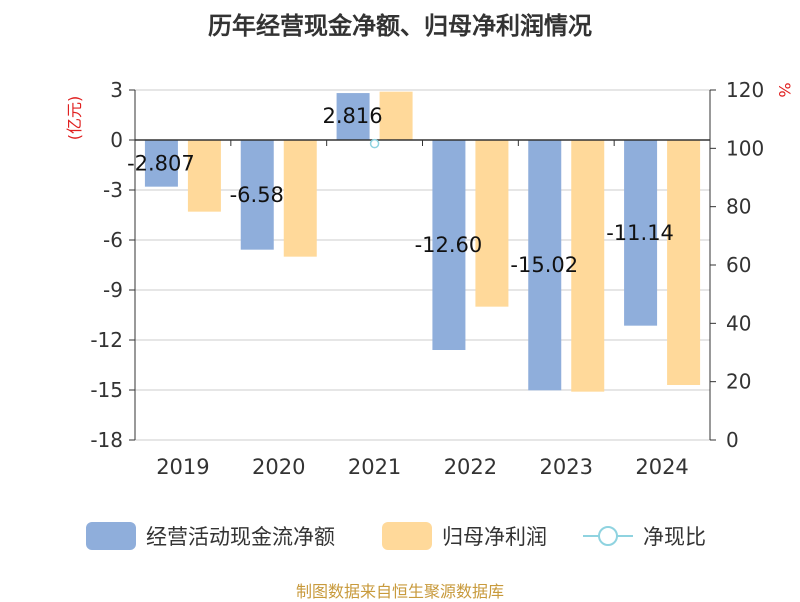 This screenshot has height=602, width=800. Describe the element at coordinates (240, 537) in the screenshot. I see `legend-label-cash: 经营活动现金流净额` at that location.